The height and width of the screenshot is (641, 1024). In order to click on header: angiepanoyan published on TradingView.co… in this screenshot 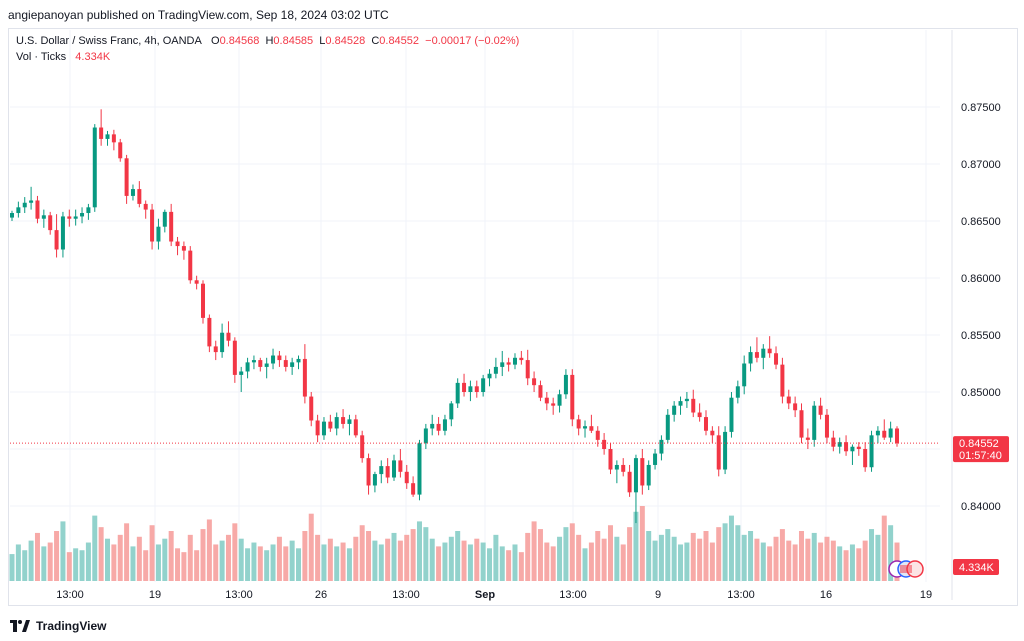, I will do `click(512, 14)`.